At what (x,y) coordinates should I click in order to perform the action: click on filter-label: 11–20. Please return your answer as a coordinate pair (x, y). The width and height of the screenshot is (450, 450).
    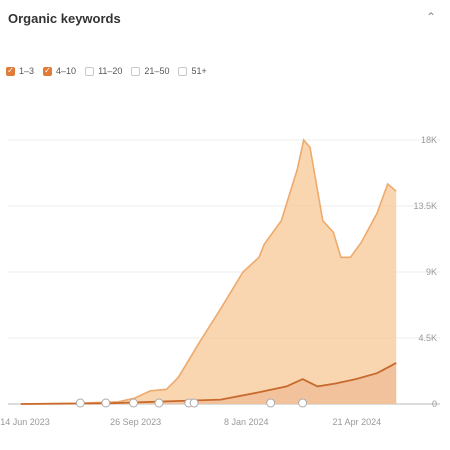
    Looking at the image, I should click on (110, 71).